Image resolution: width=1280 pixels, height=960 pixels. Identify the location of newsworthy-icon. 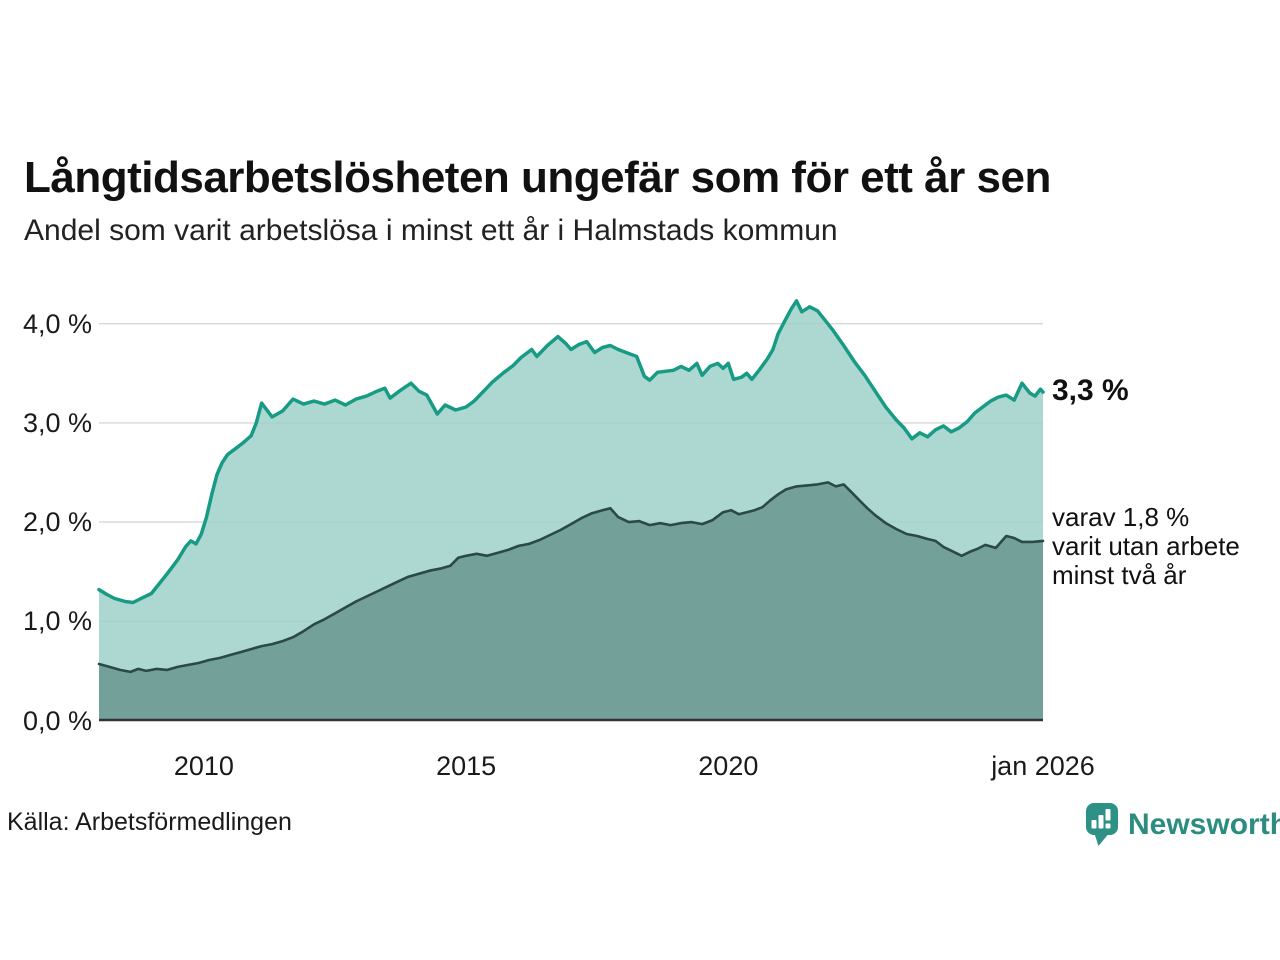
(1102, 824).